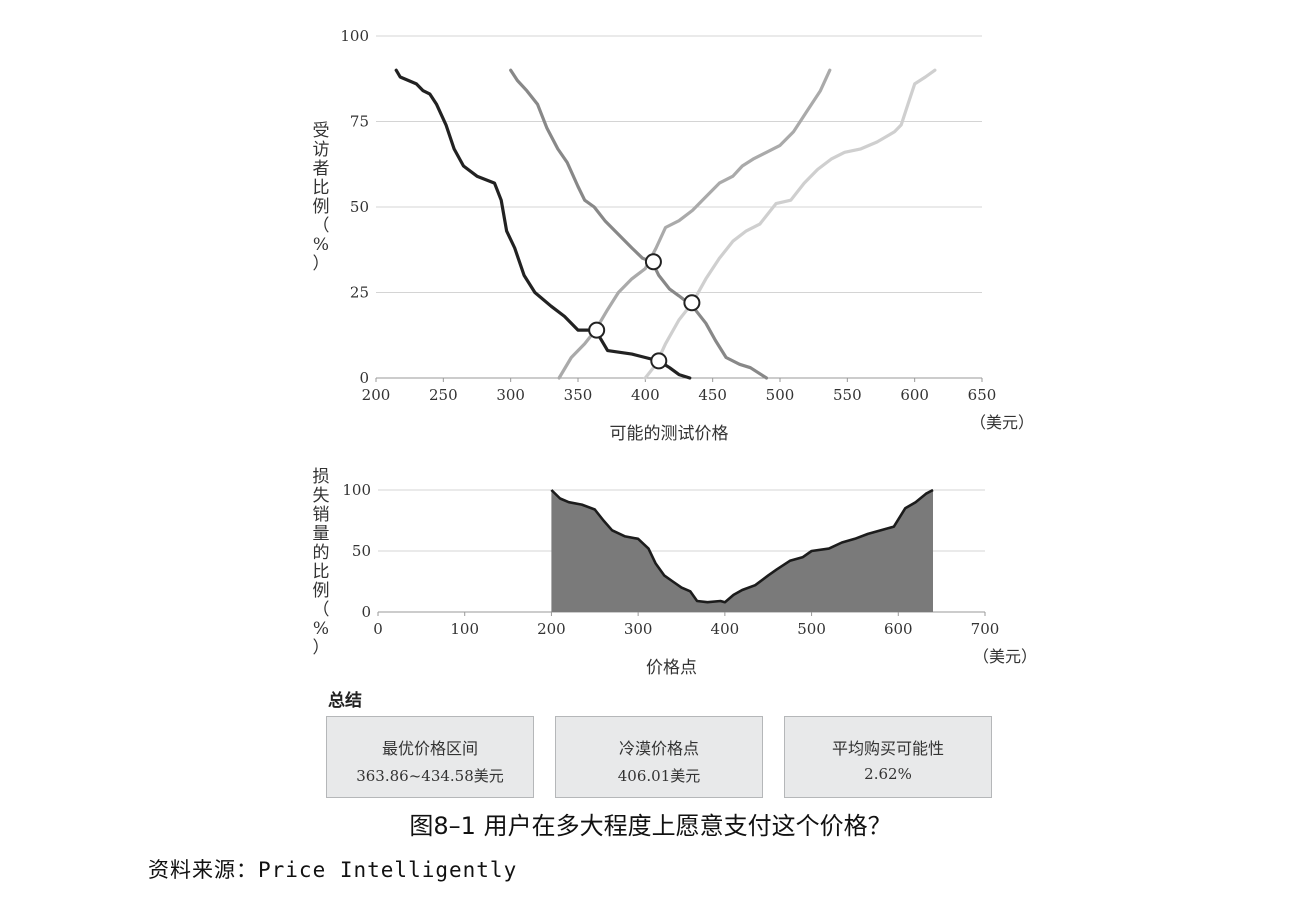 The width and height of the screenshot is (1301, 900). Describe the element at coordinates (464, 629) in the screenshot. I see `x-tick-label: 100` at that location.